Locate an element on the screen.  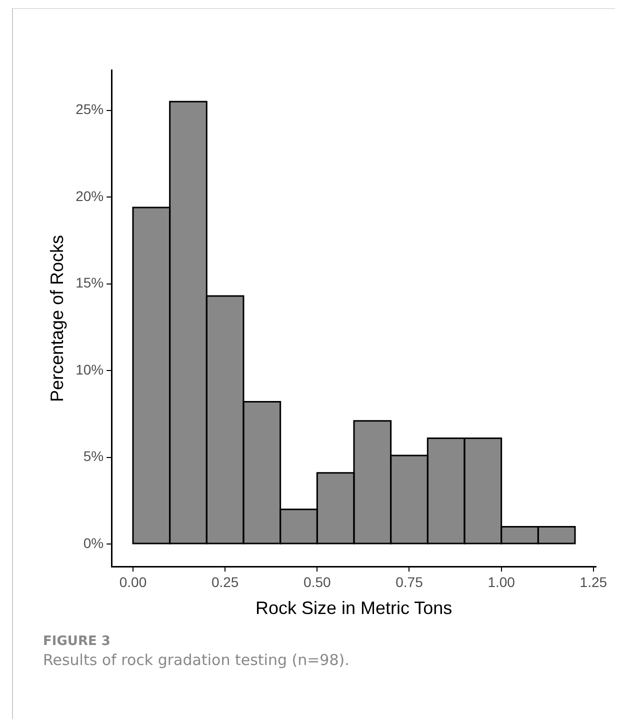
x-tick-label: 0.50 is located at coordinates (317, 582).